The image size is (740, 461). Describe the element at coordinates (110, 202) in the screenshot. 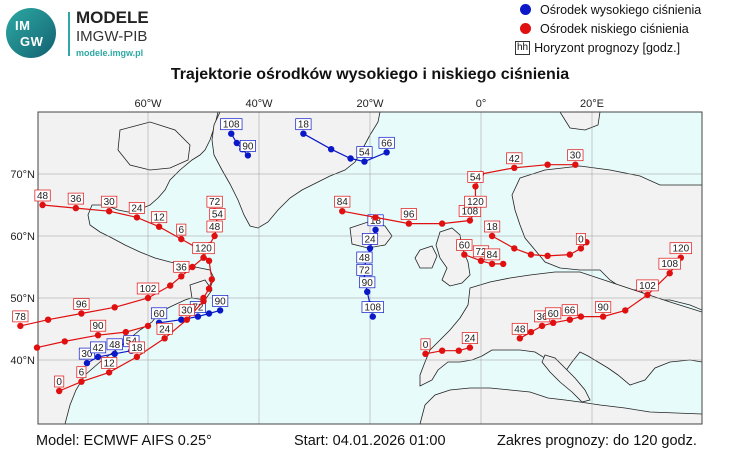

I see `horizon-label: 30` at that location.